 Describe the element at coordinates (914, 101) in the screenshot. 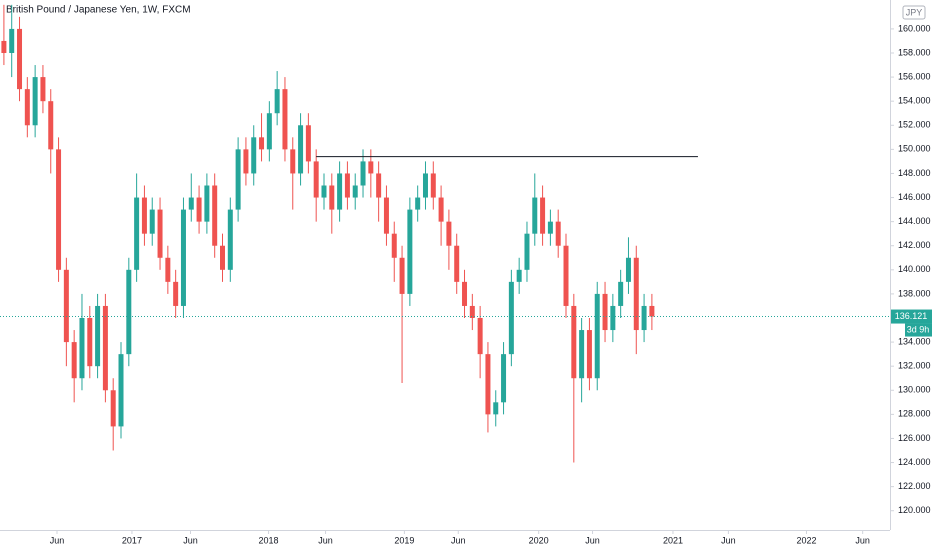

I see `y-tick-label: 154.000` at that location.